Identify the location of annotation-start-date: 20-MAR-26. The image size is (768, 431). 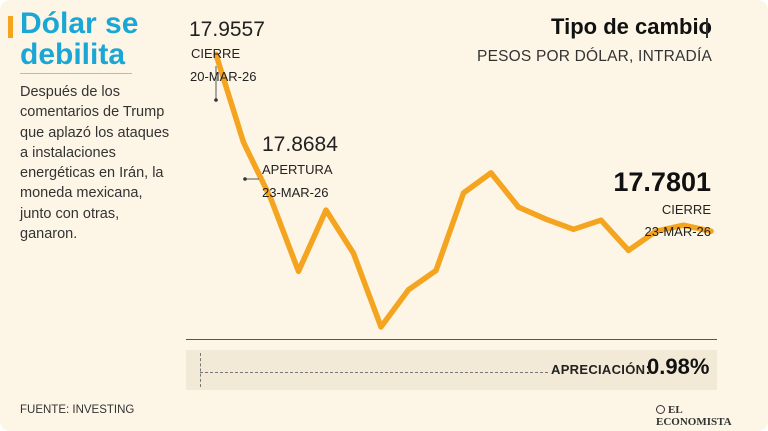
(223, 76).